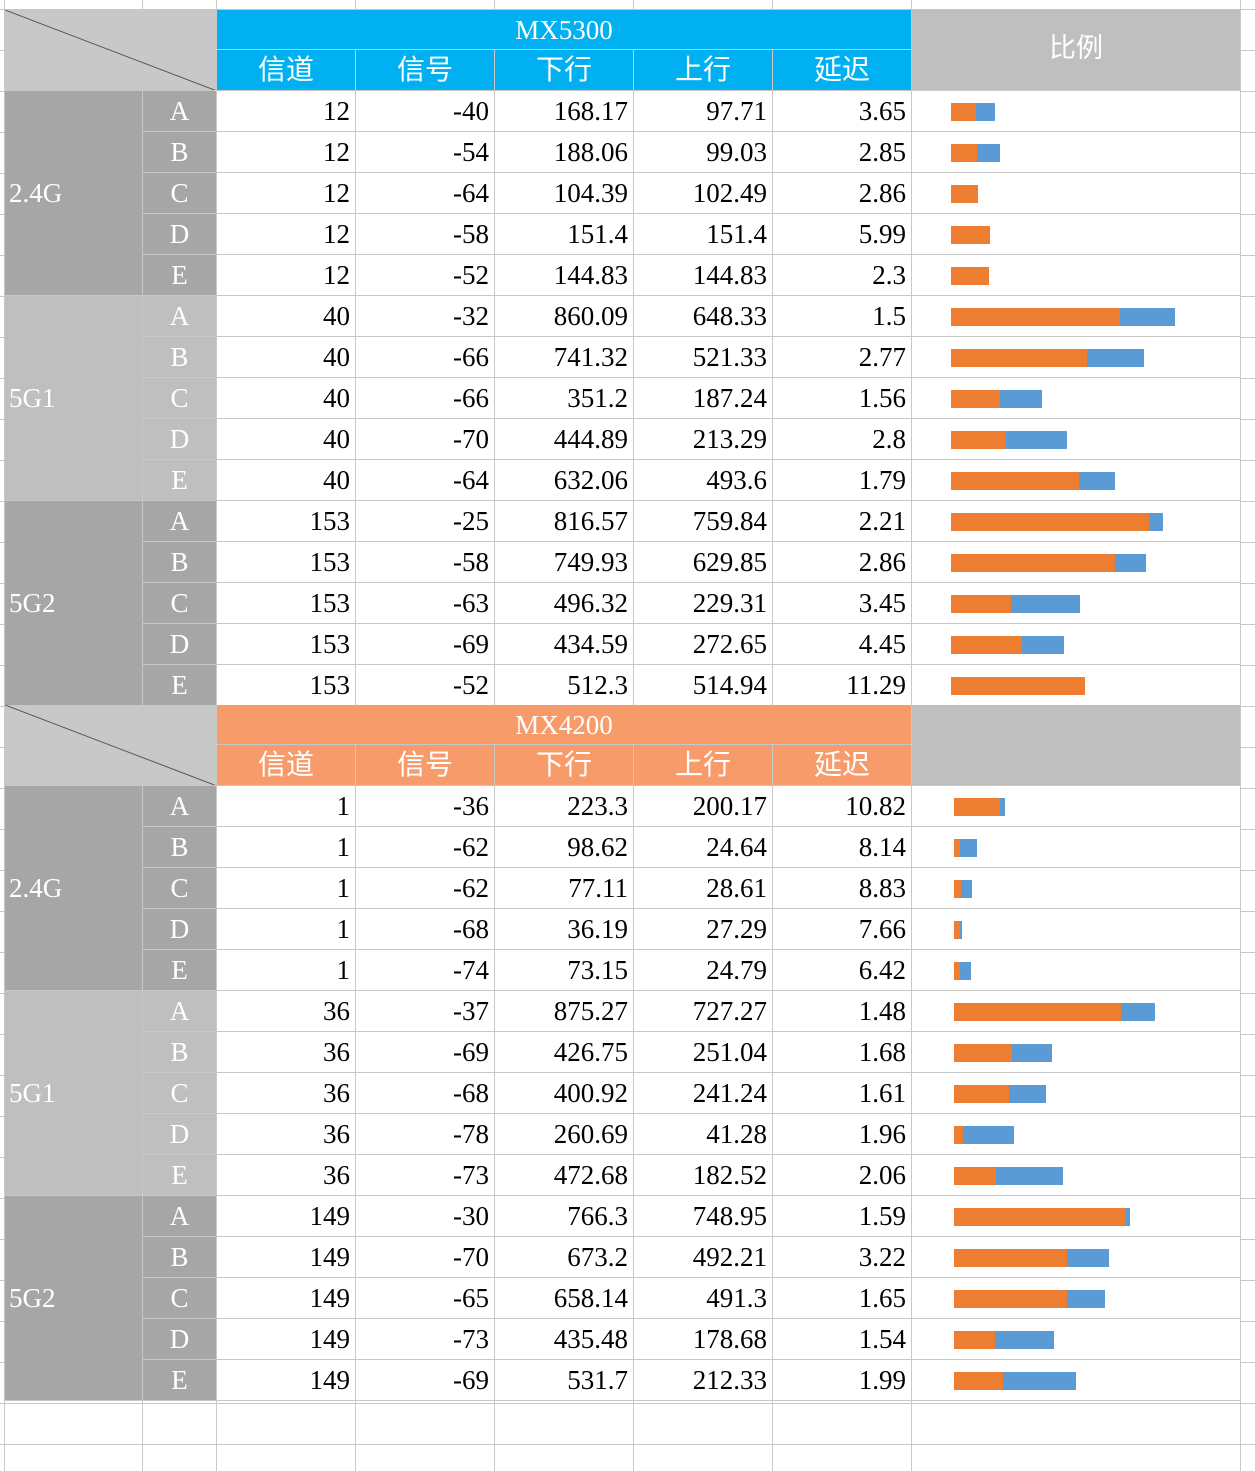  I want to click on cell: 1.48, so click(842, 1011).